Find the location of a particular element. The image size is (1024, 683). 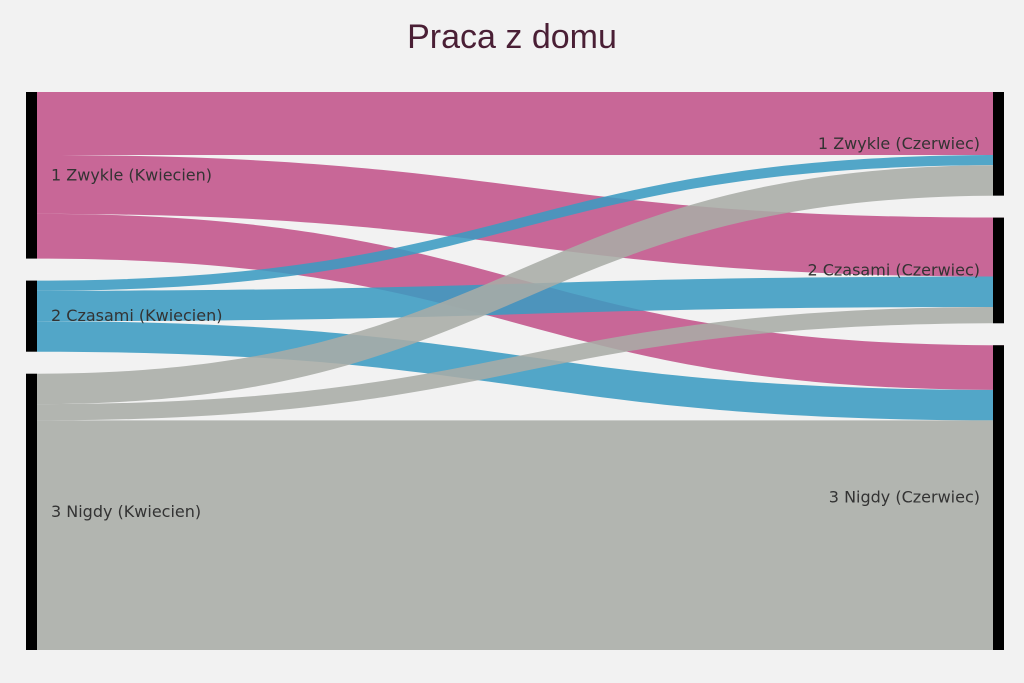

sankey-node-label-L3: 3 Nigdy (Kwiecien) is located at coordinates (126, 511).